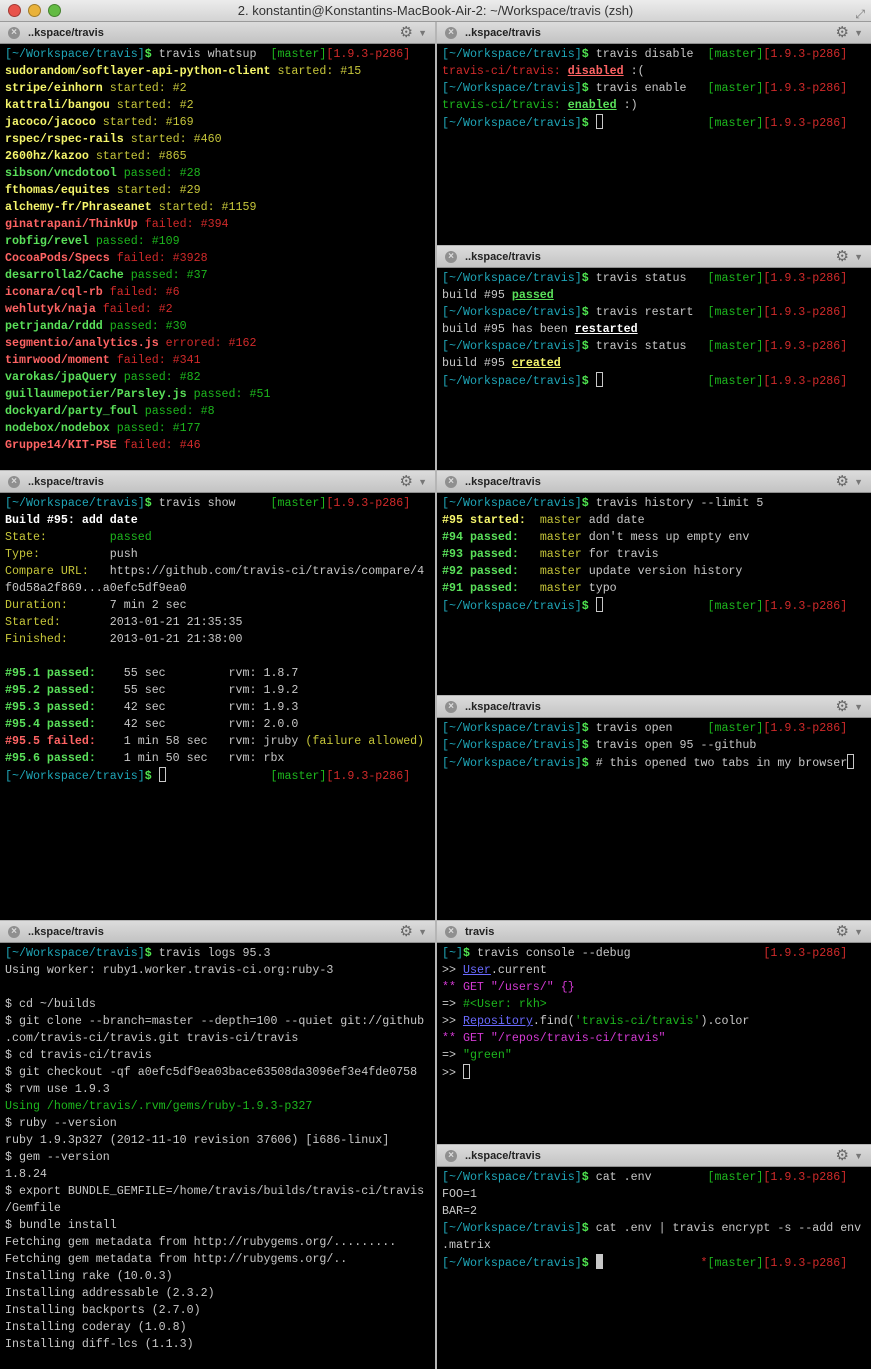  Describe the element at coordinates (217, 520) in the screenshot. I see `terminal-line: Build #95: add date` at that location.